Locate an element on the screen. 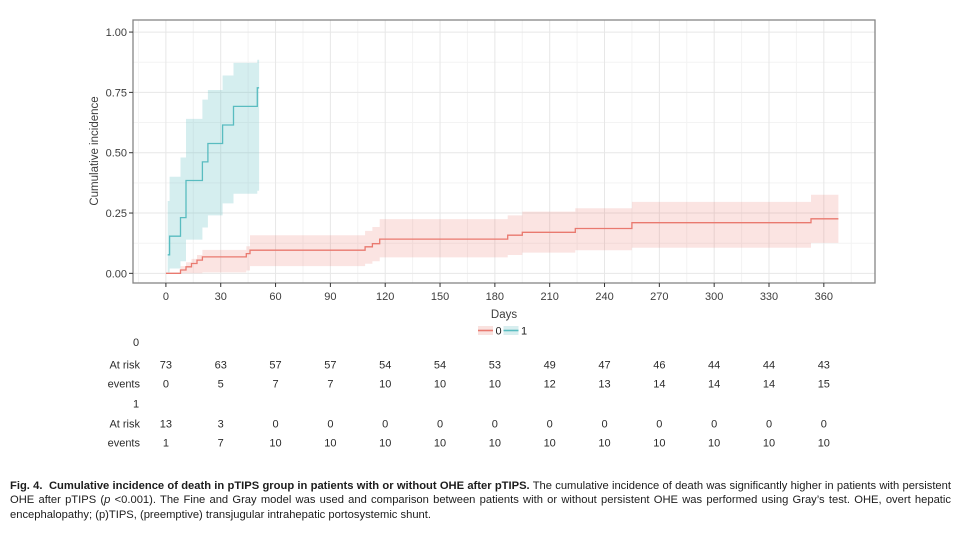 The width and height of the screenshot is (960, 539). caption-p-italic: p is located at coordinates (107, 500).